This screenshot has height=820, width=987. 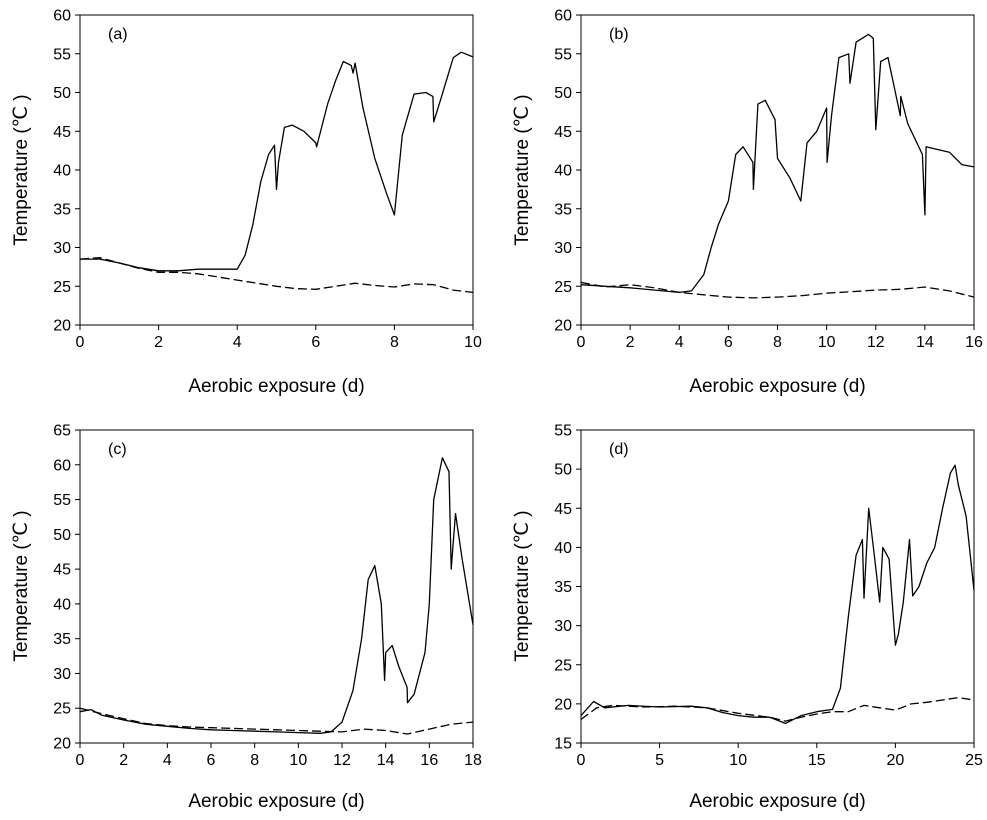 I want to click on panel-label: (d), so click(x=619, y=449).